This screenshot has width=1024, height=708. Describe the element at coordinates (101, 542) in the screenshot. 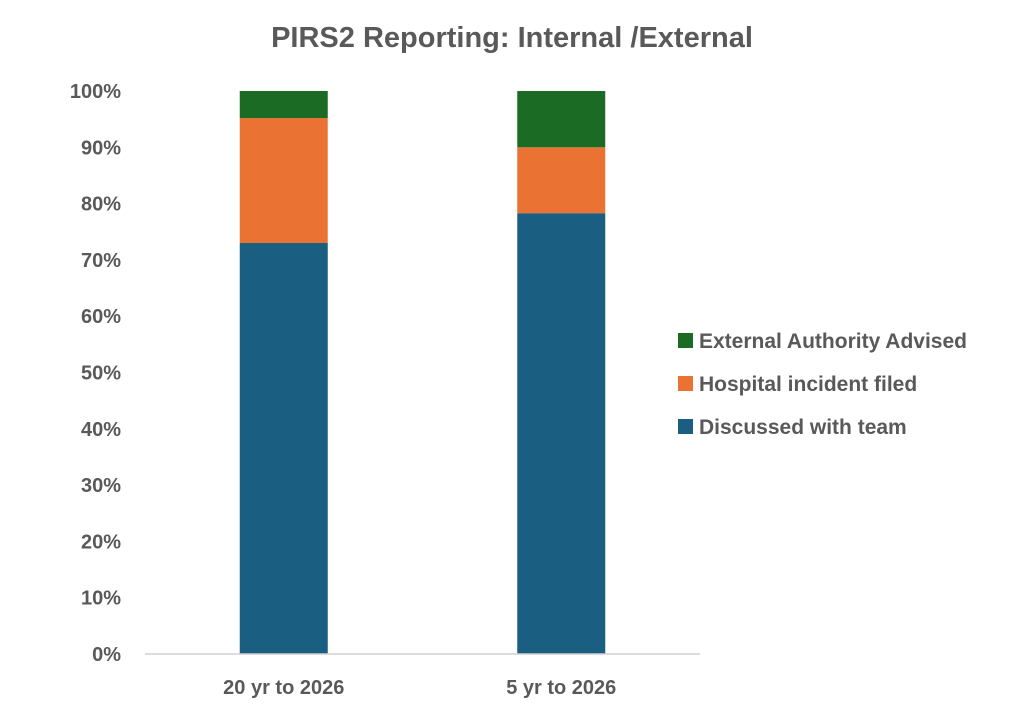

I see `y-tick-label: 20%` at that location.